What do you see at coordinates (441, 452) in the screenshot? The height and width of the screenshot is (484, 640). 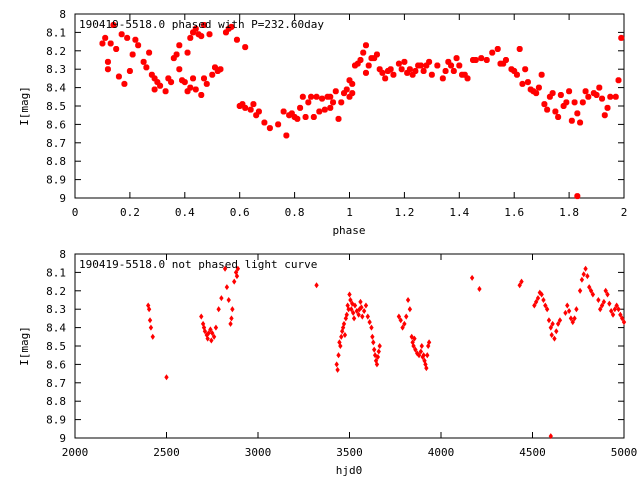 I see `x-tick-label: 4000` at bounding box center [441, 452].